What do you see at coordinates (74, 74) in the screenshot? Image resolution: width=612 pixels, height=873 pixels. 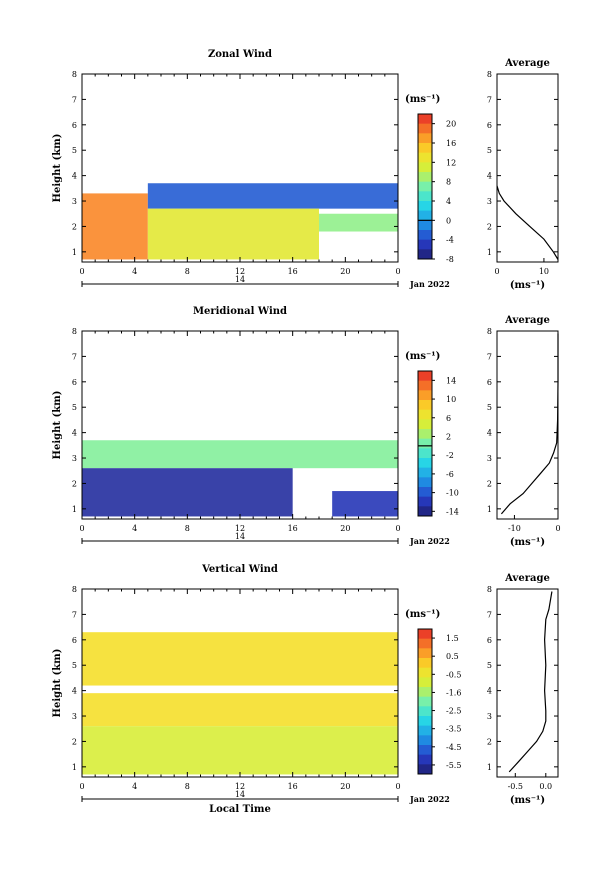 I see `y-tick-label: 8` at bounding box center [74, 74].